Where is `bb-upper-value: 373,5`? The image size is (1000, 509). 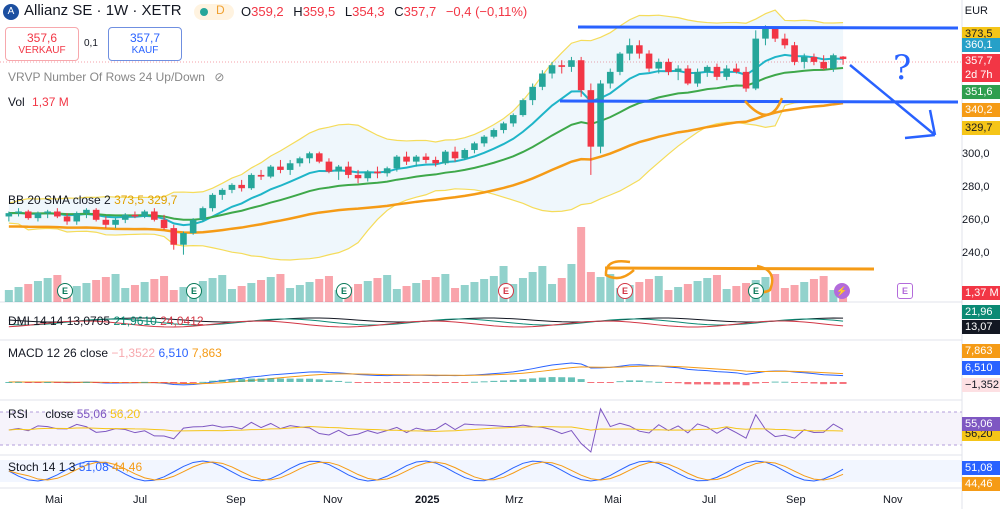 bb-upper-value: 373,5 is located at coordinates (129, 200).